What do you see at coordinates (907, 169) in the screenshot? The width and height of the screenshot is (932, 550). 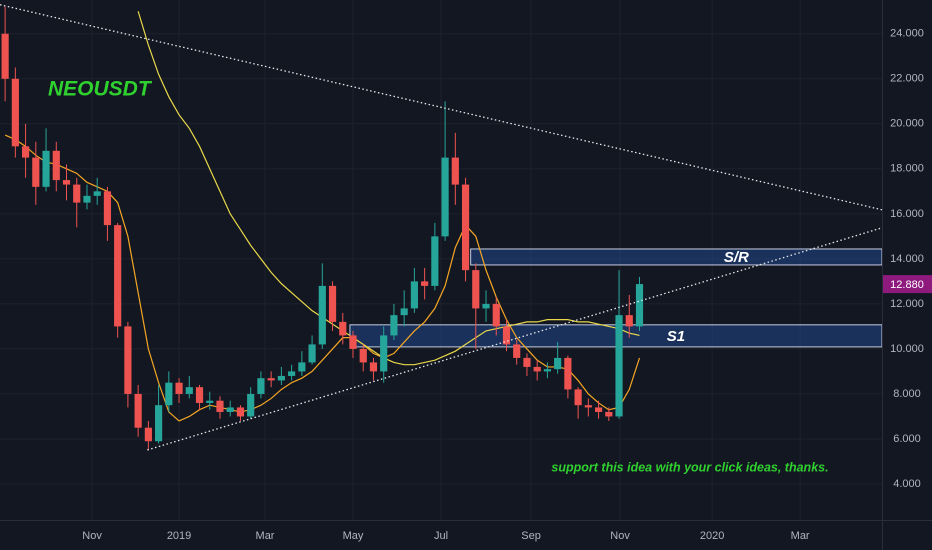 I see `y-tick-label: 18.000` at bounding box center [907, 169].